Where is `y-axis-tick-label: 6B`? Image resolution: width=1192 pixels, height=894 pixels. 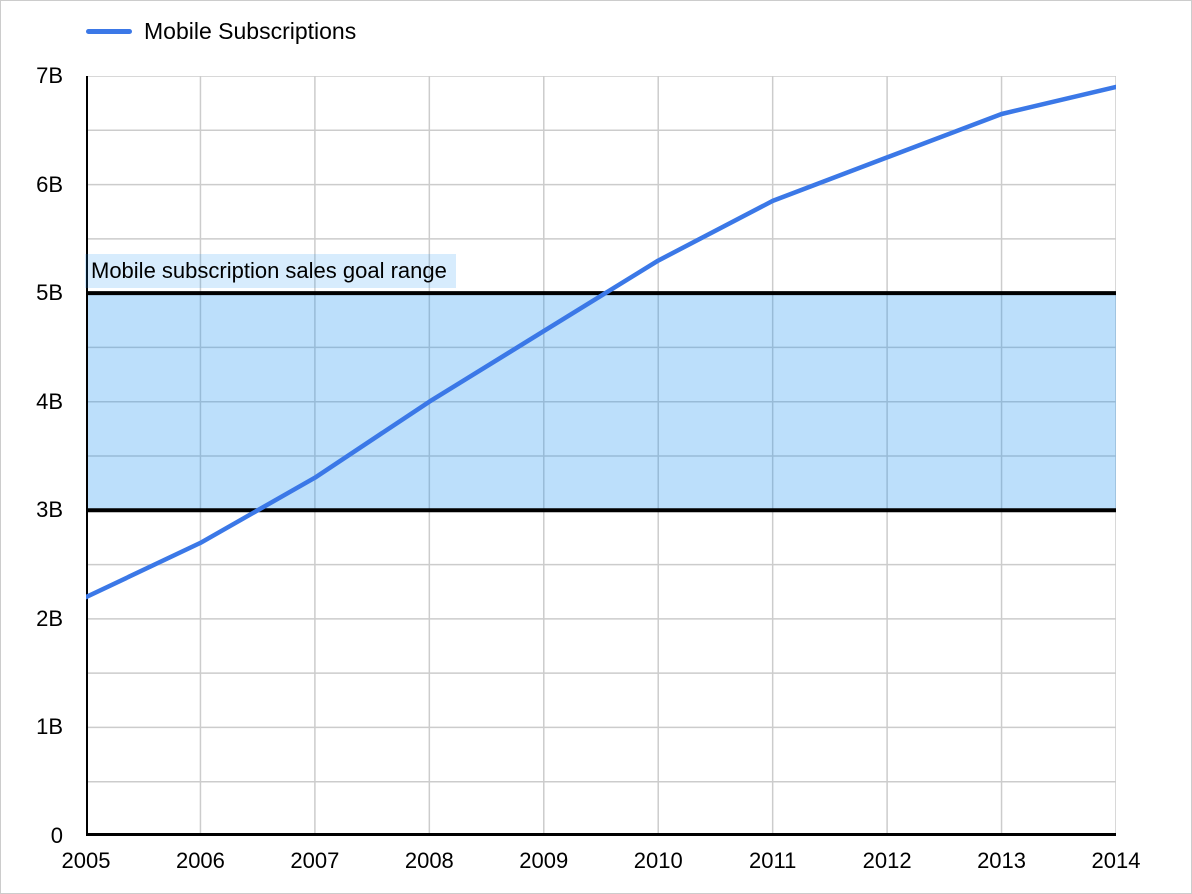 y-axis-tick-label: 6B is located at coordinates (49, 184).